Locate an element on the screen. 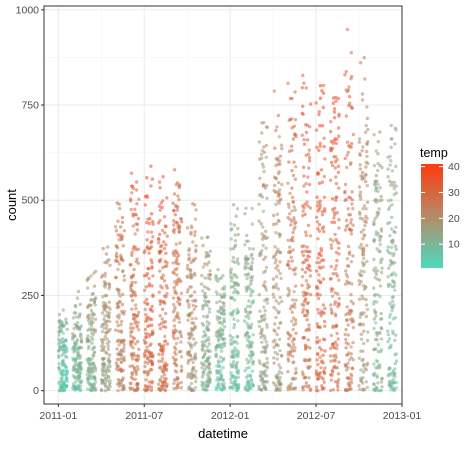 This screenshot has height=452, width=474. legend-title: temp is located at coordinates (434, 153).